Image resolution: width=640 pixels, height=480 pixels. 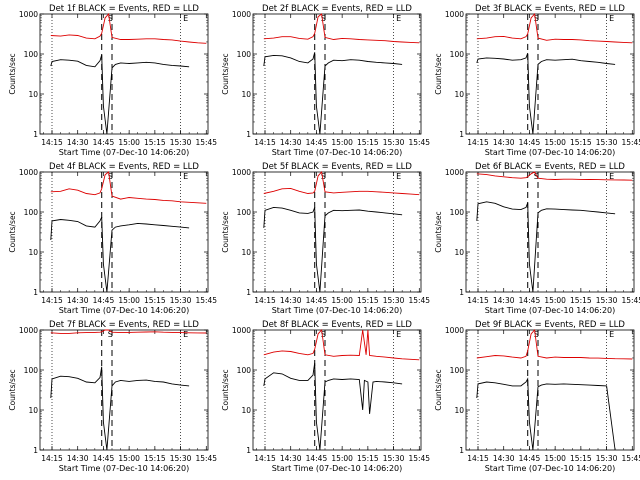 What do you see at coordinates (124, 167) in the screenshot?
I see `panel-title: Det 4f BLACK = Events, RED = LLD` at bounding box center [124, 167].